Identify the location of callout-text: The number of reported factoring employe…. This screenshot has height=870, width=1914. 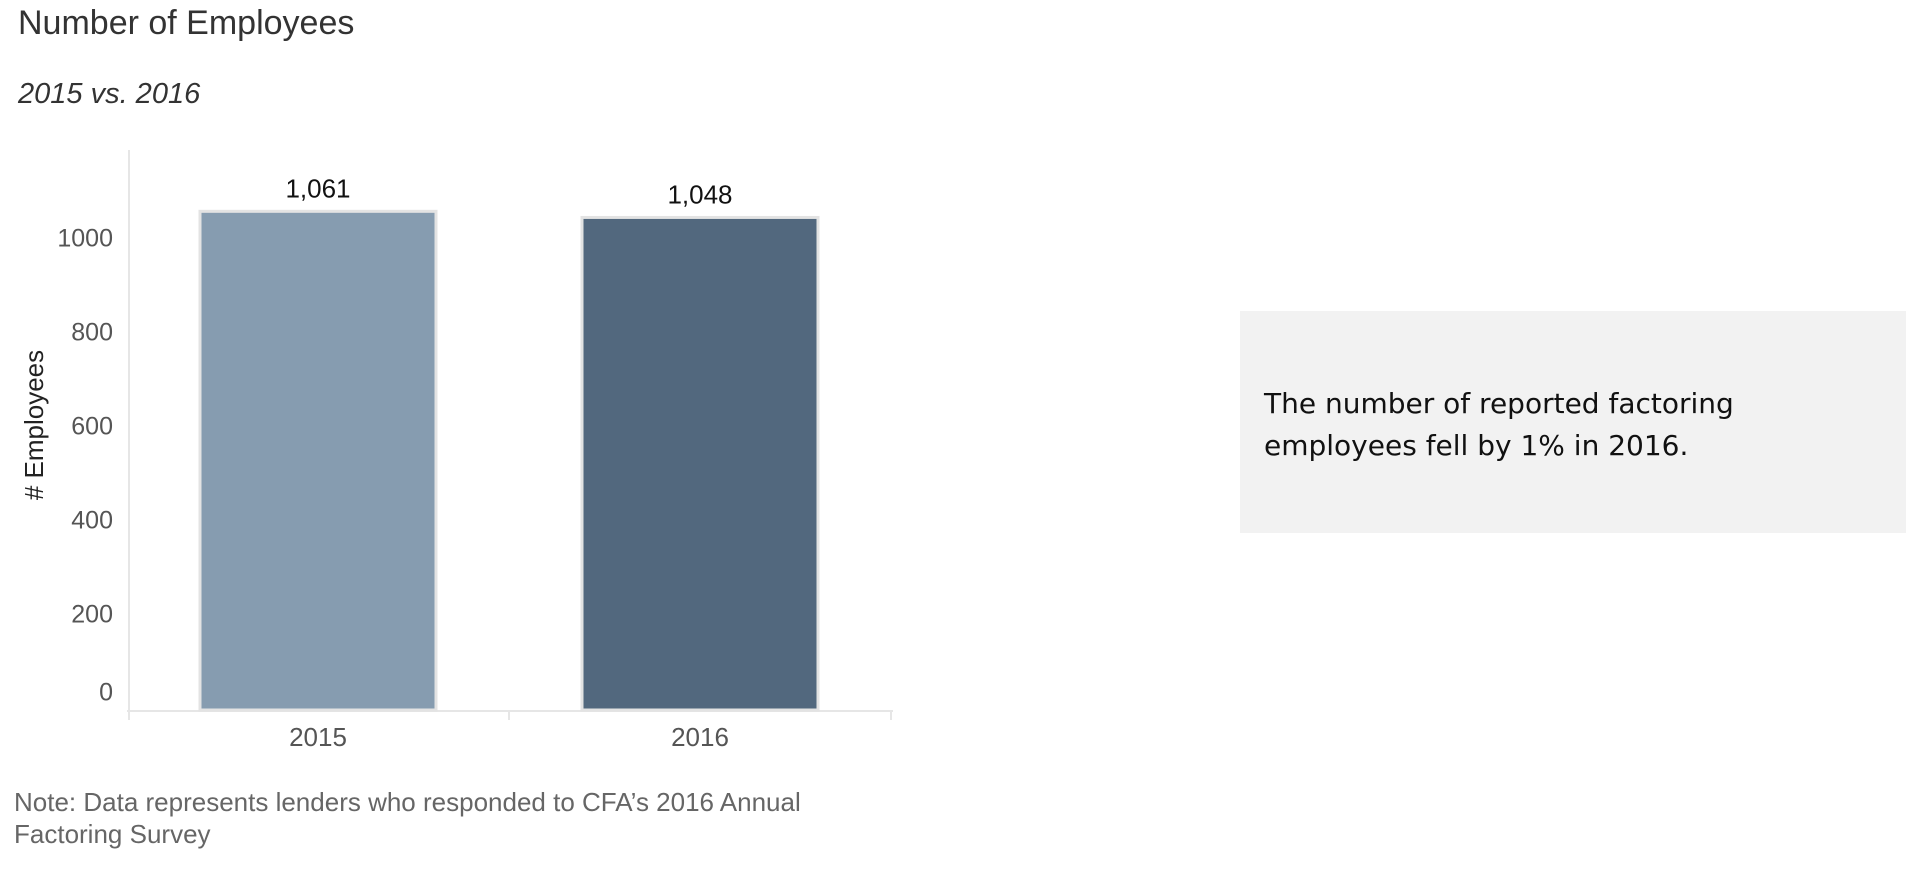
(1499, 424).